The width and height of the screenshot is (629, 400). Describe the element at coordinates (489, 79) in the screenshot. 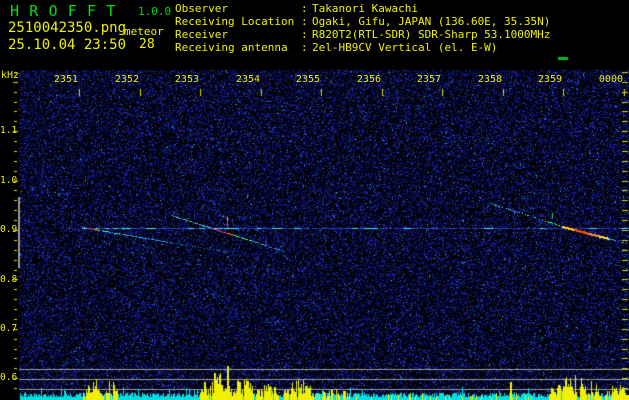

I see `time-axis-label: 2358` at that location.